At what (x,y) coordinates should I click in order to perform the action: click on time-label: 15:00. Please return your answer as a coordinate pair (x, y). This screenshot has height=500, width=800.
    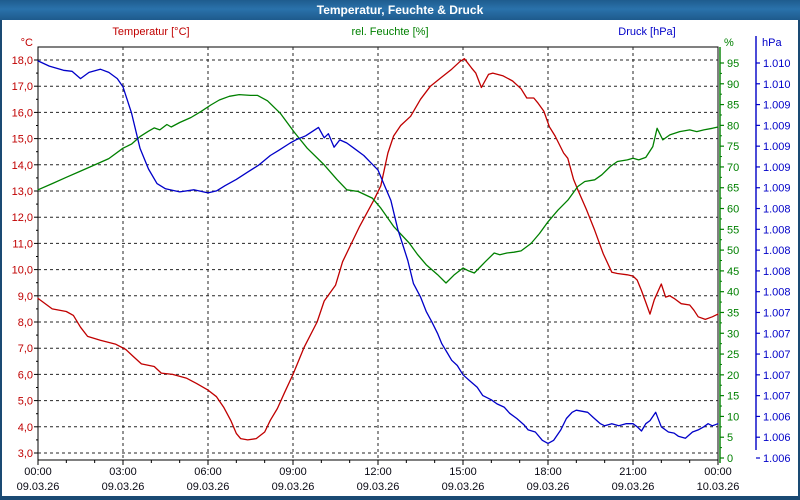
    Looking at the image, I should click on (463, 472).